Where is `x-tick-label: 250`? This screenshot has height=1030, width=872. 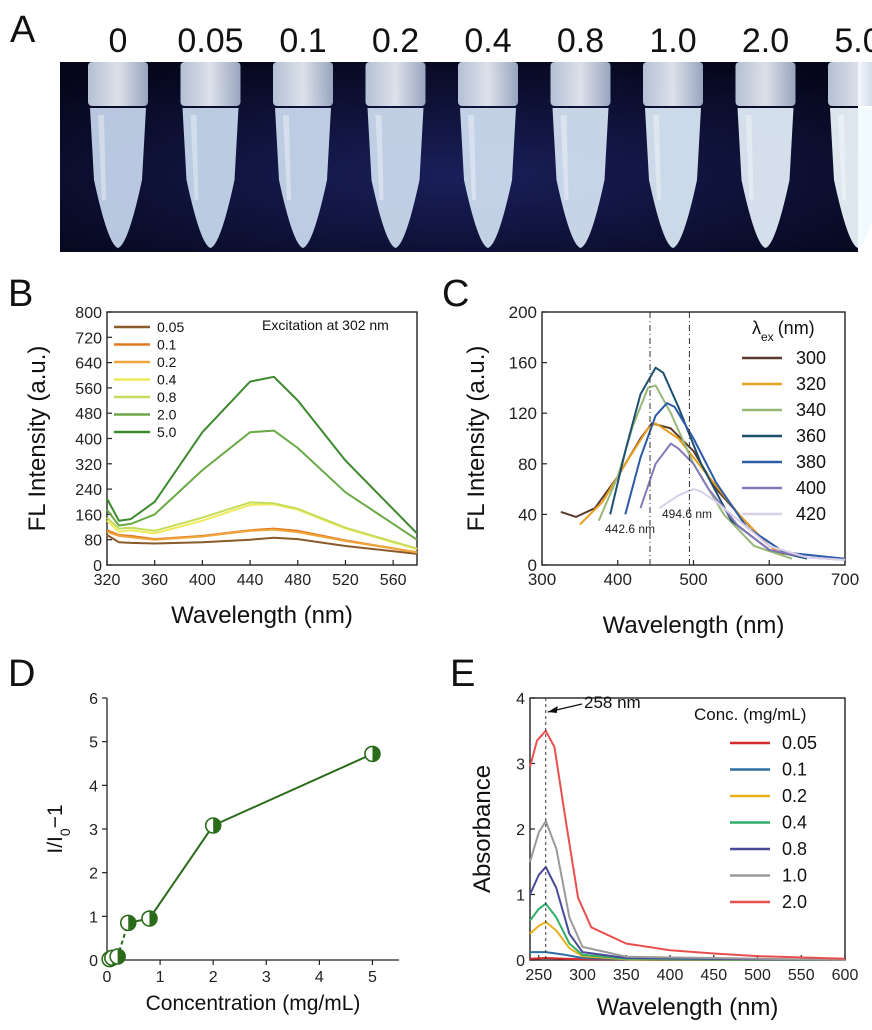
x-tick-label: 250 is located at coordinates (538, 975).